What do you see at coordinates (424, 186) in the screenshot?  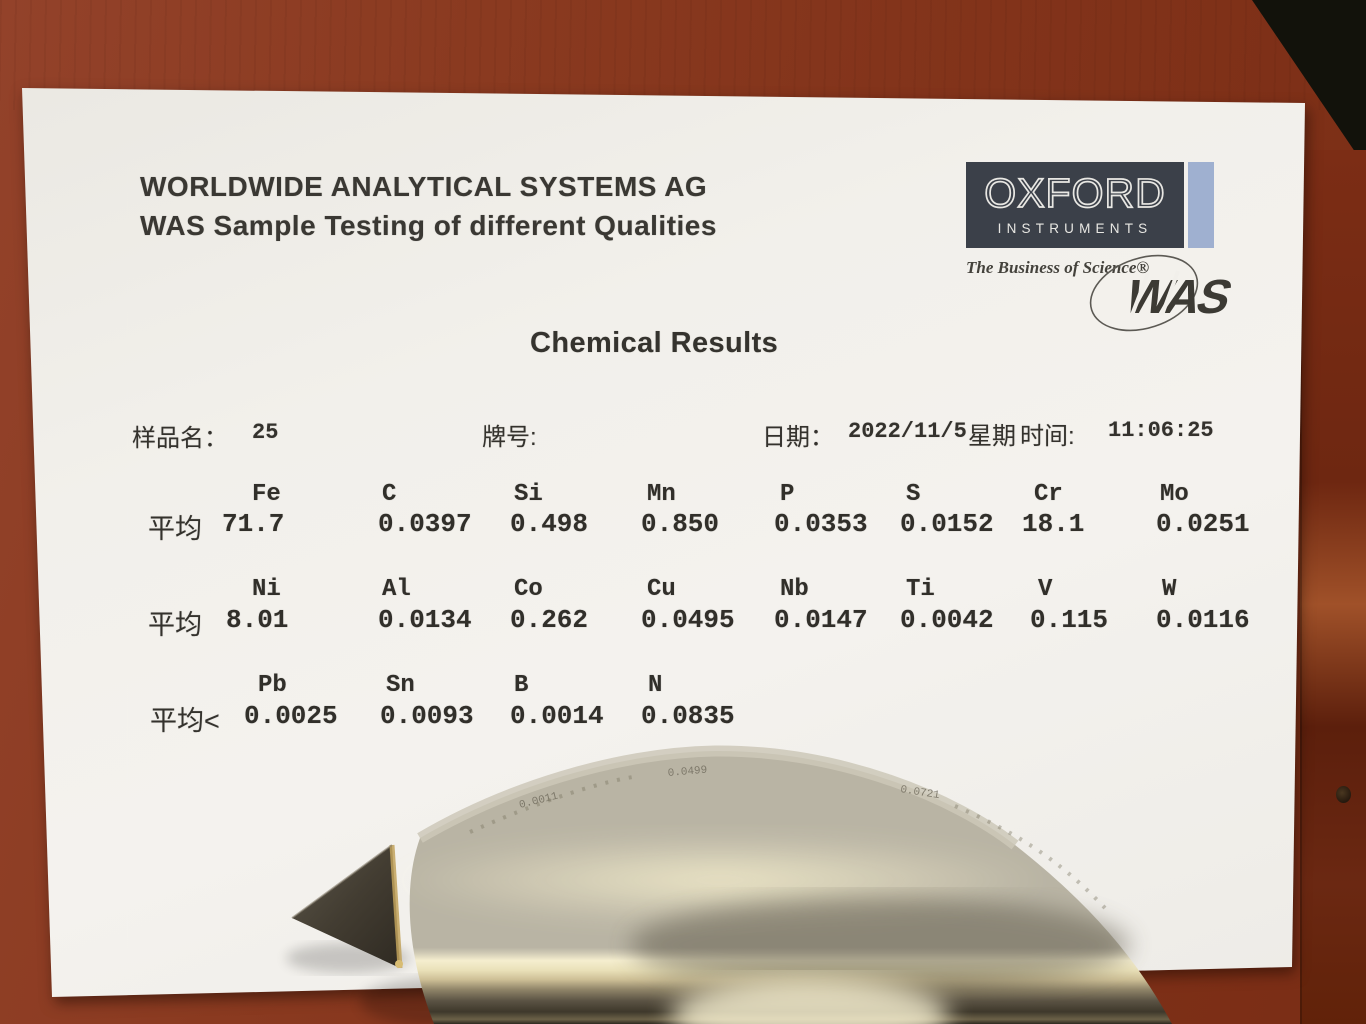 I see `company-name: WORLDWIDE ANALYTICAL SYSTEMS AG` at bounding box center [424, 186].